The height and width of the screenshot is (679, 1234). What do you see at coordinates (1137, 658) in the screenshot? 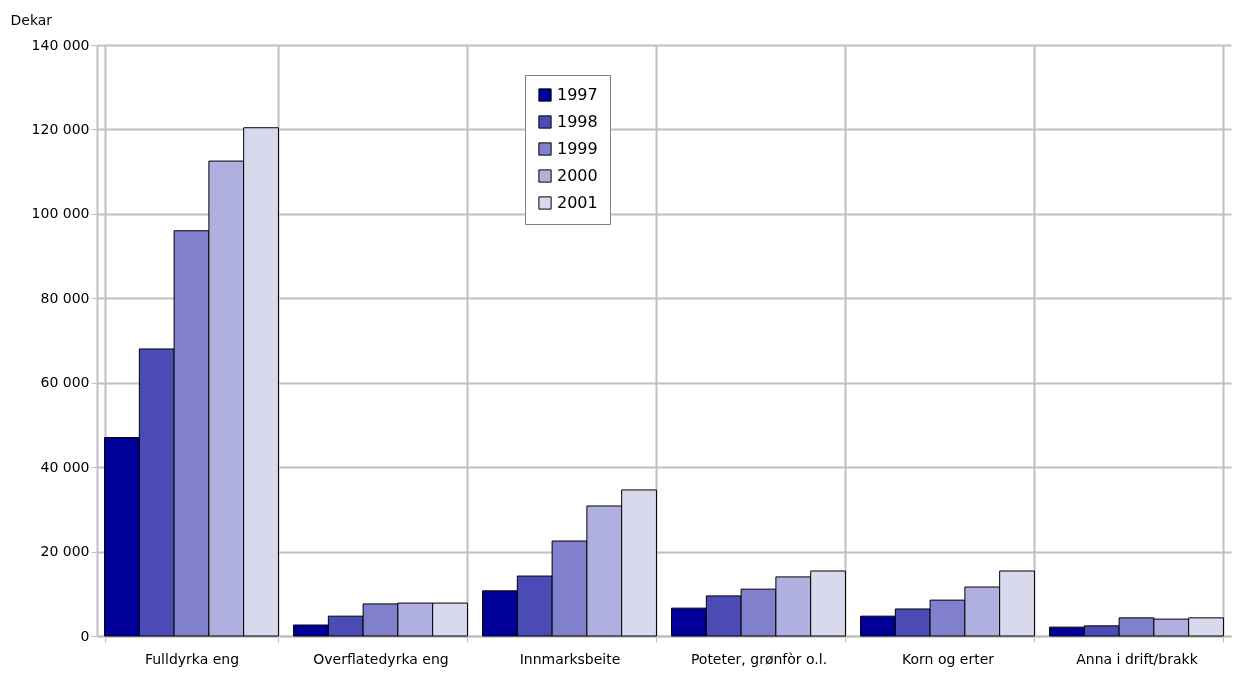
I see `x-tick-label: Anna i drift/brakk` at bounding box center [1137, 658].